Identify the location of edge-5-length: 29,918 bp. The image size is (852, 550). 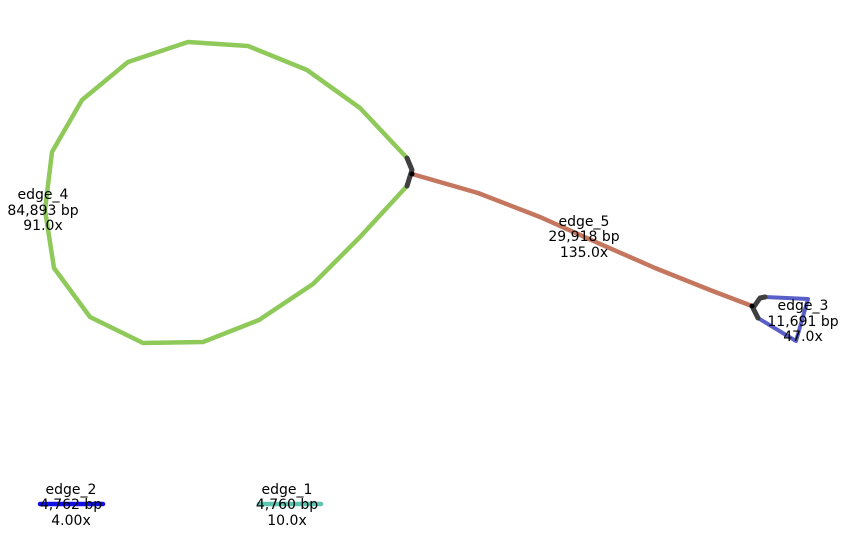
(583, 237).